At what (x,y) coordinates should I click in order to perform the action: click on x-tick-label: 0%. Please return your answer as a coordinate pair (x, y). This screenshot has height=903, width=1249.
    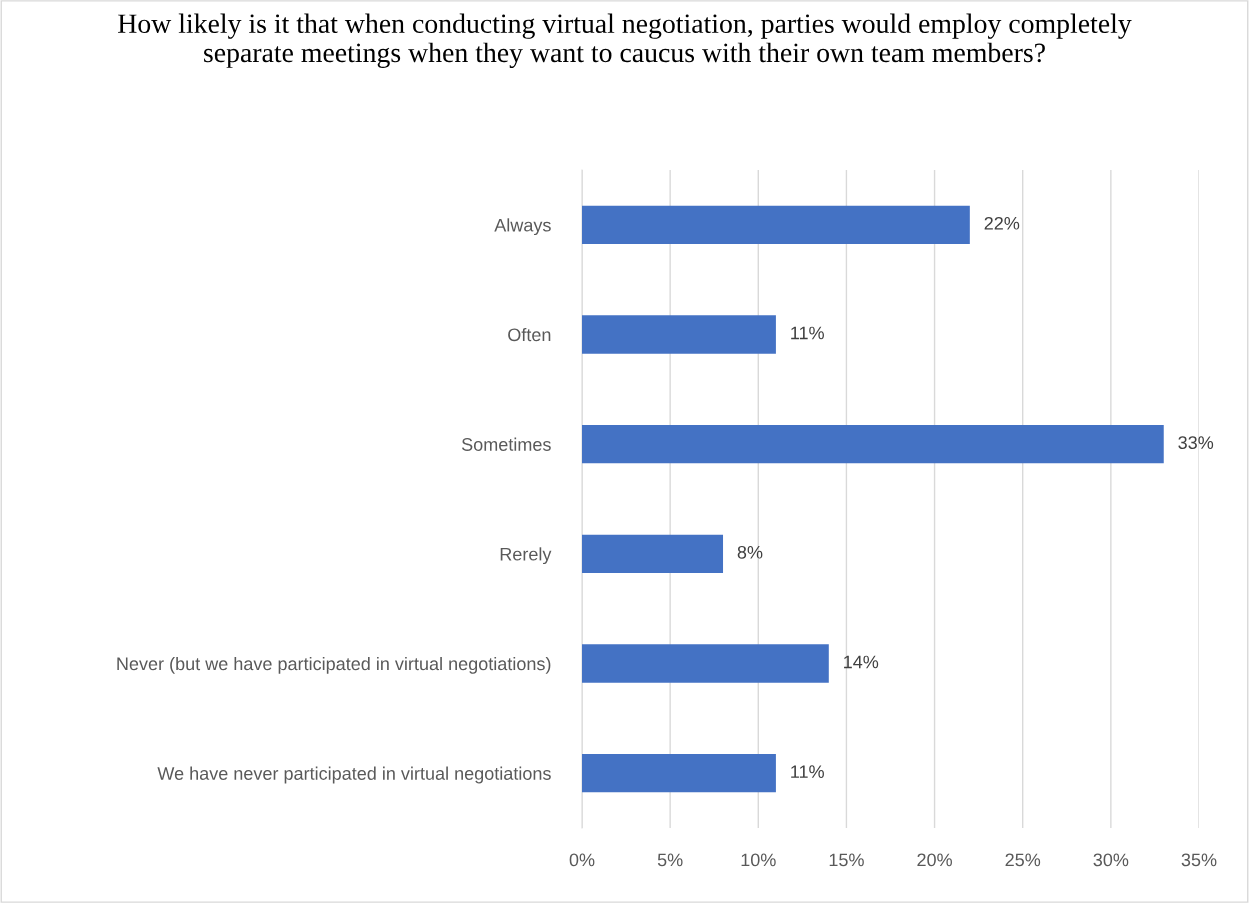
    Looking at the image, I should click on (582, 860).